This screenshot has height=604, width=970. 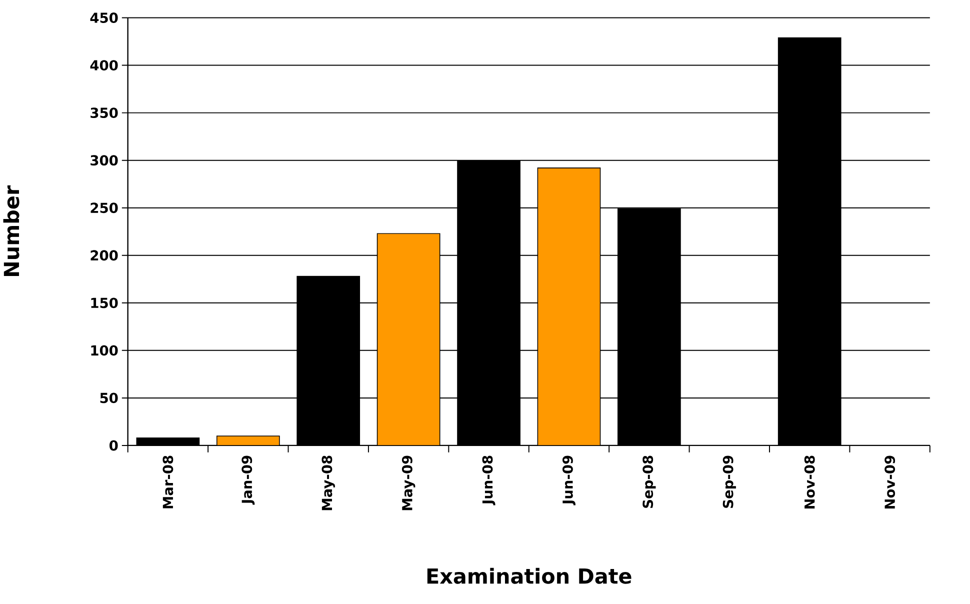 What do you see at coordinates (489, 481) in the screenshot?
I see `x-tick-label: Jun-08` at bounding box center [489, 481].